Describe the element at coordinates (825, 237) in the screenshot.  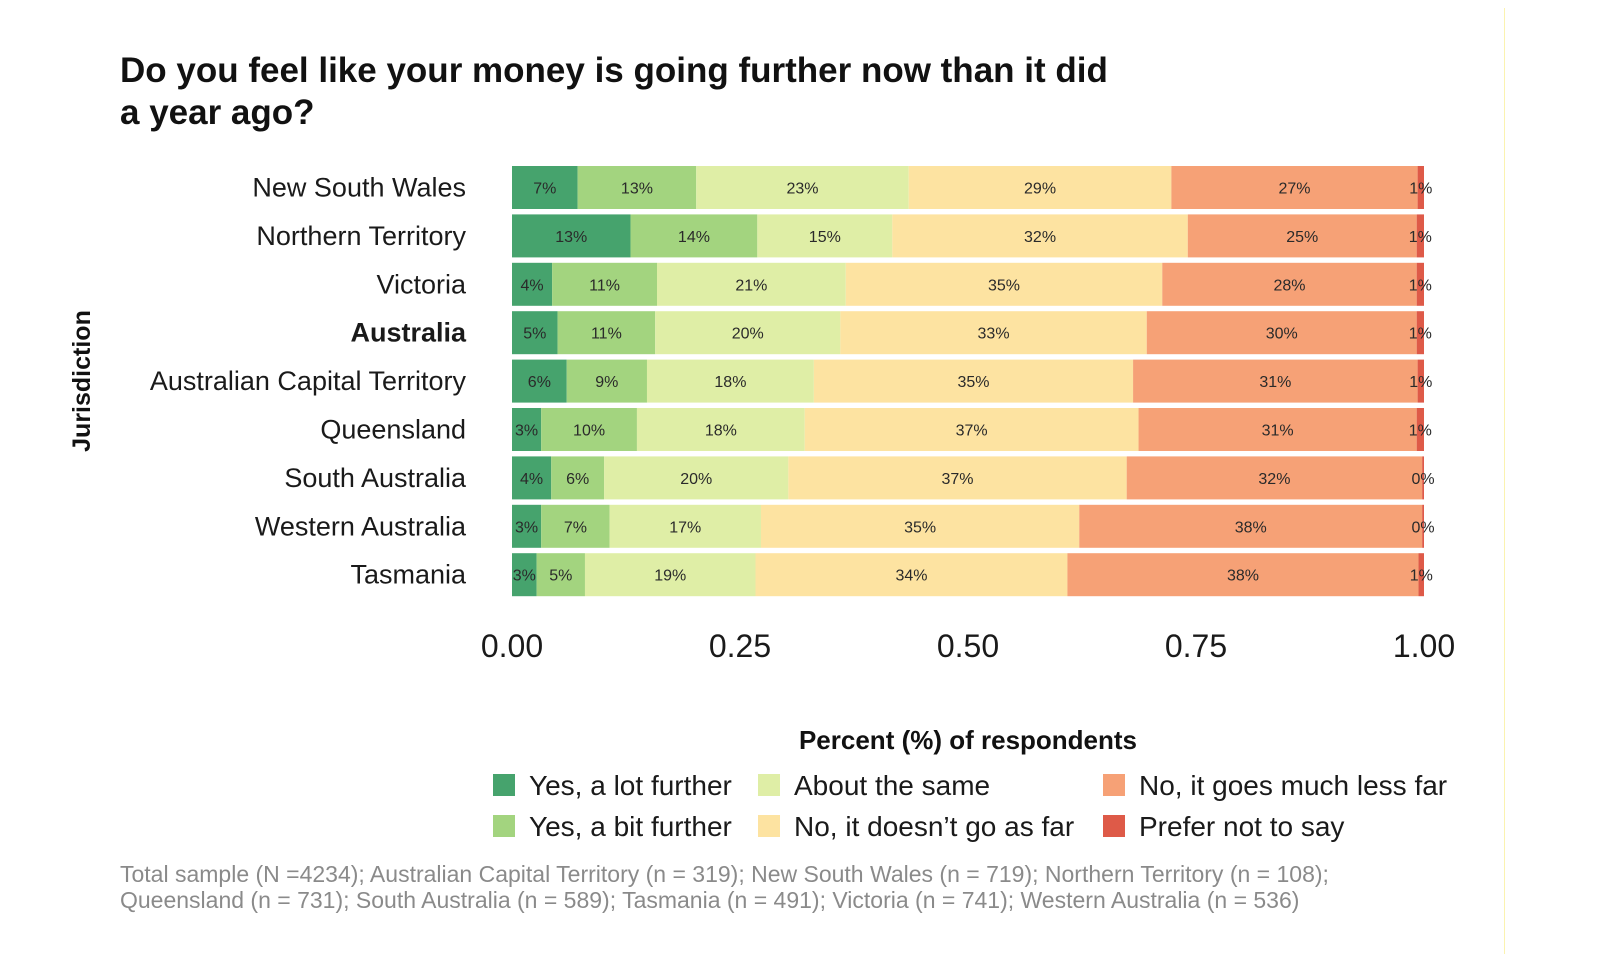
I see `data-label-northern-territory-about-the-same: 15%` at that location.